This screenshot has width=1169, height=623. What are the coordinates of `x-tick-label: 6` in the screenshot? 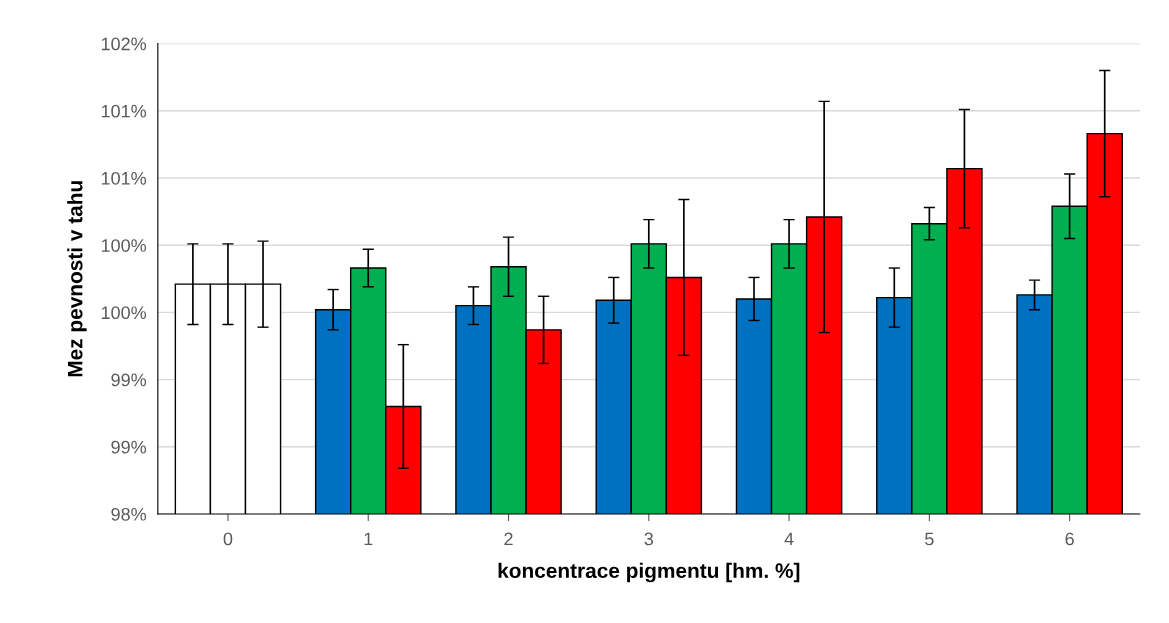 It's located at (1069, 539).